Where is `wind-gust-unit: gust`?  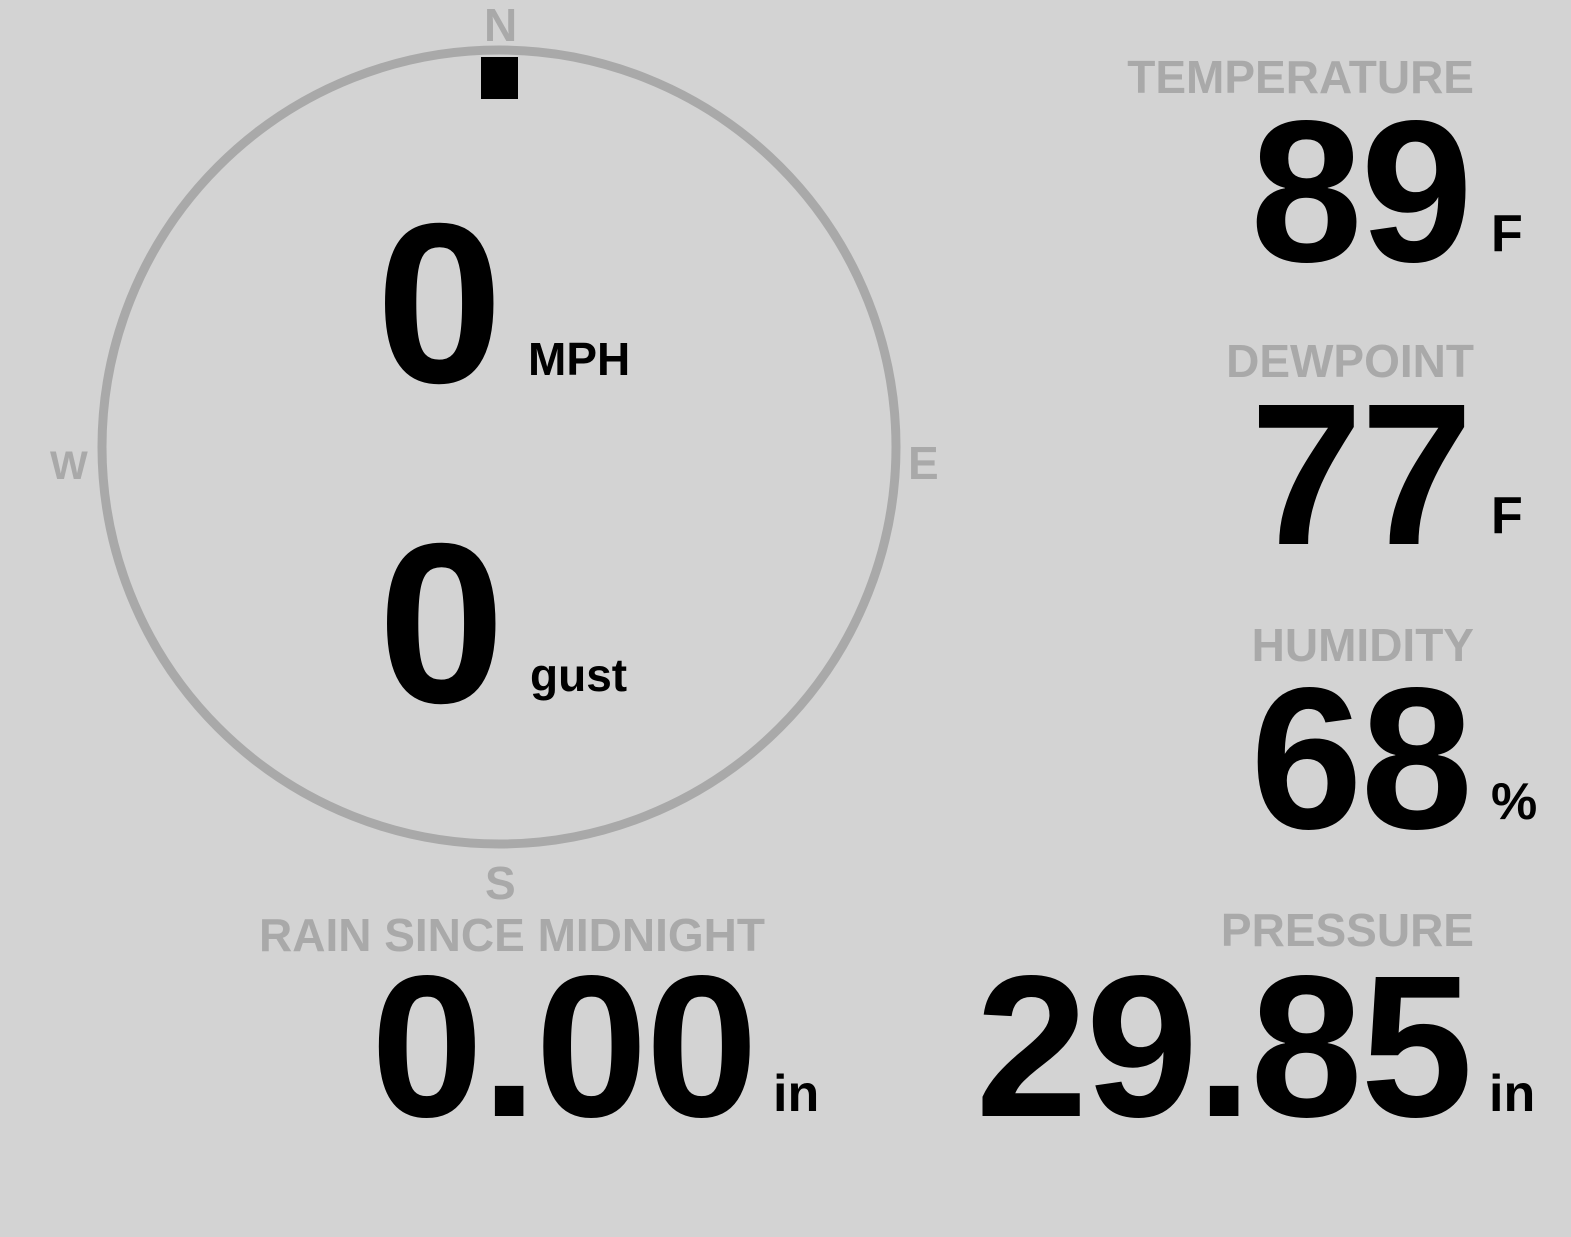
wind-gust-unit: gust is located at coordinates (579, 675).